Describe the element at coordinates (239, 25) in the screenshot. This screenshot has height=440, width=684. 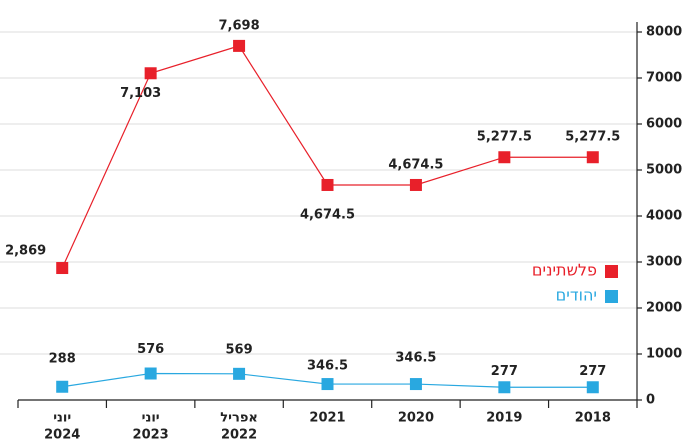
I see `data-label: 7,698` at that location.